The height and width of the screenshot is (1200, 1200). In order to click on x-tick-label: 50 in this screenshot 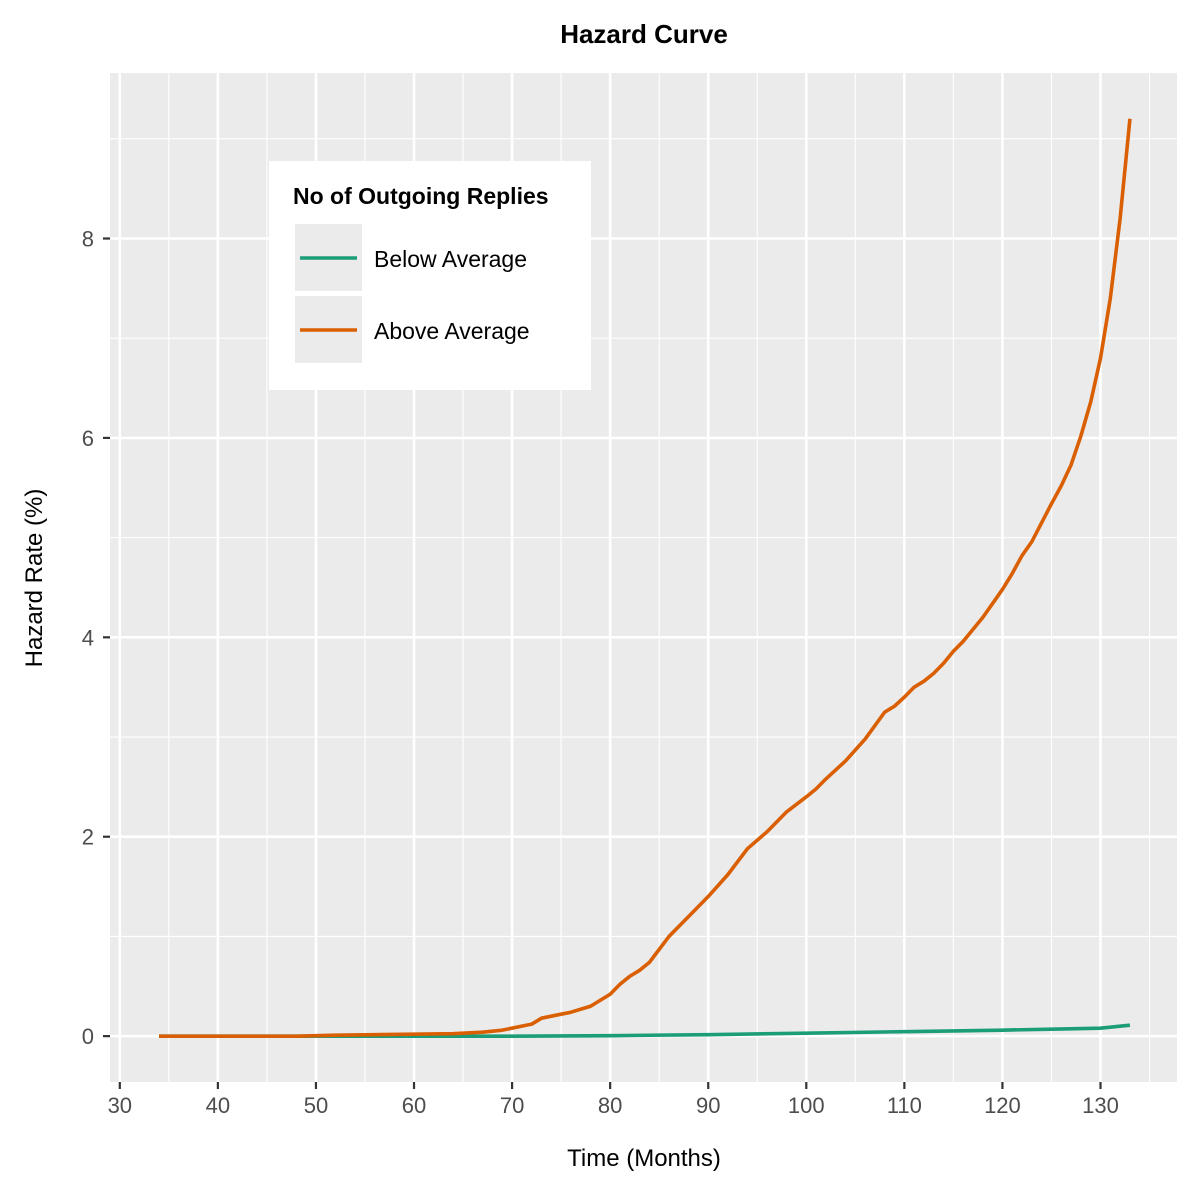, I will do `click(316, 1105)`.